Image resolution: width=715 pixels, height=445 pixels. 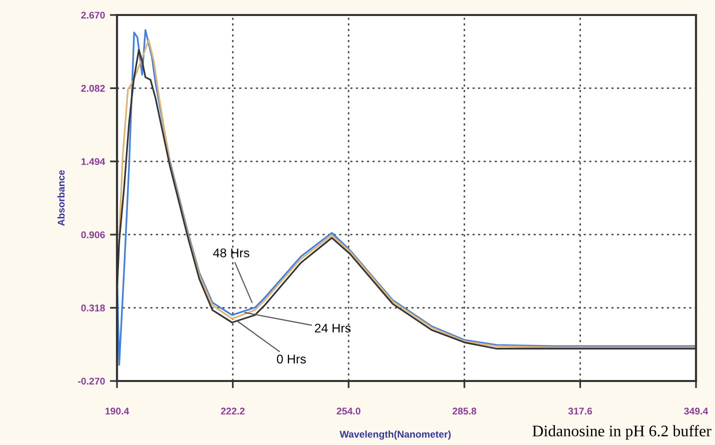 I want to click on y-axis-title: Absorbance, so click(x=61, y=198).